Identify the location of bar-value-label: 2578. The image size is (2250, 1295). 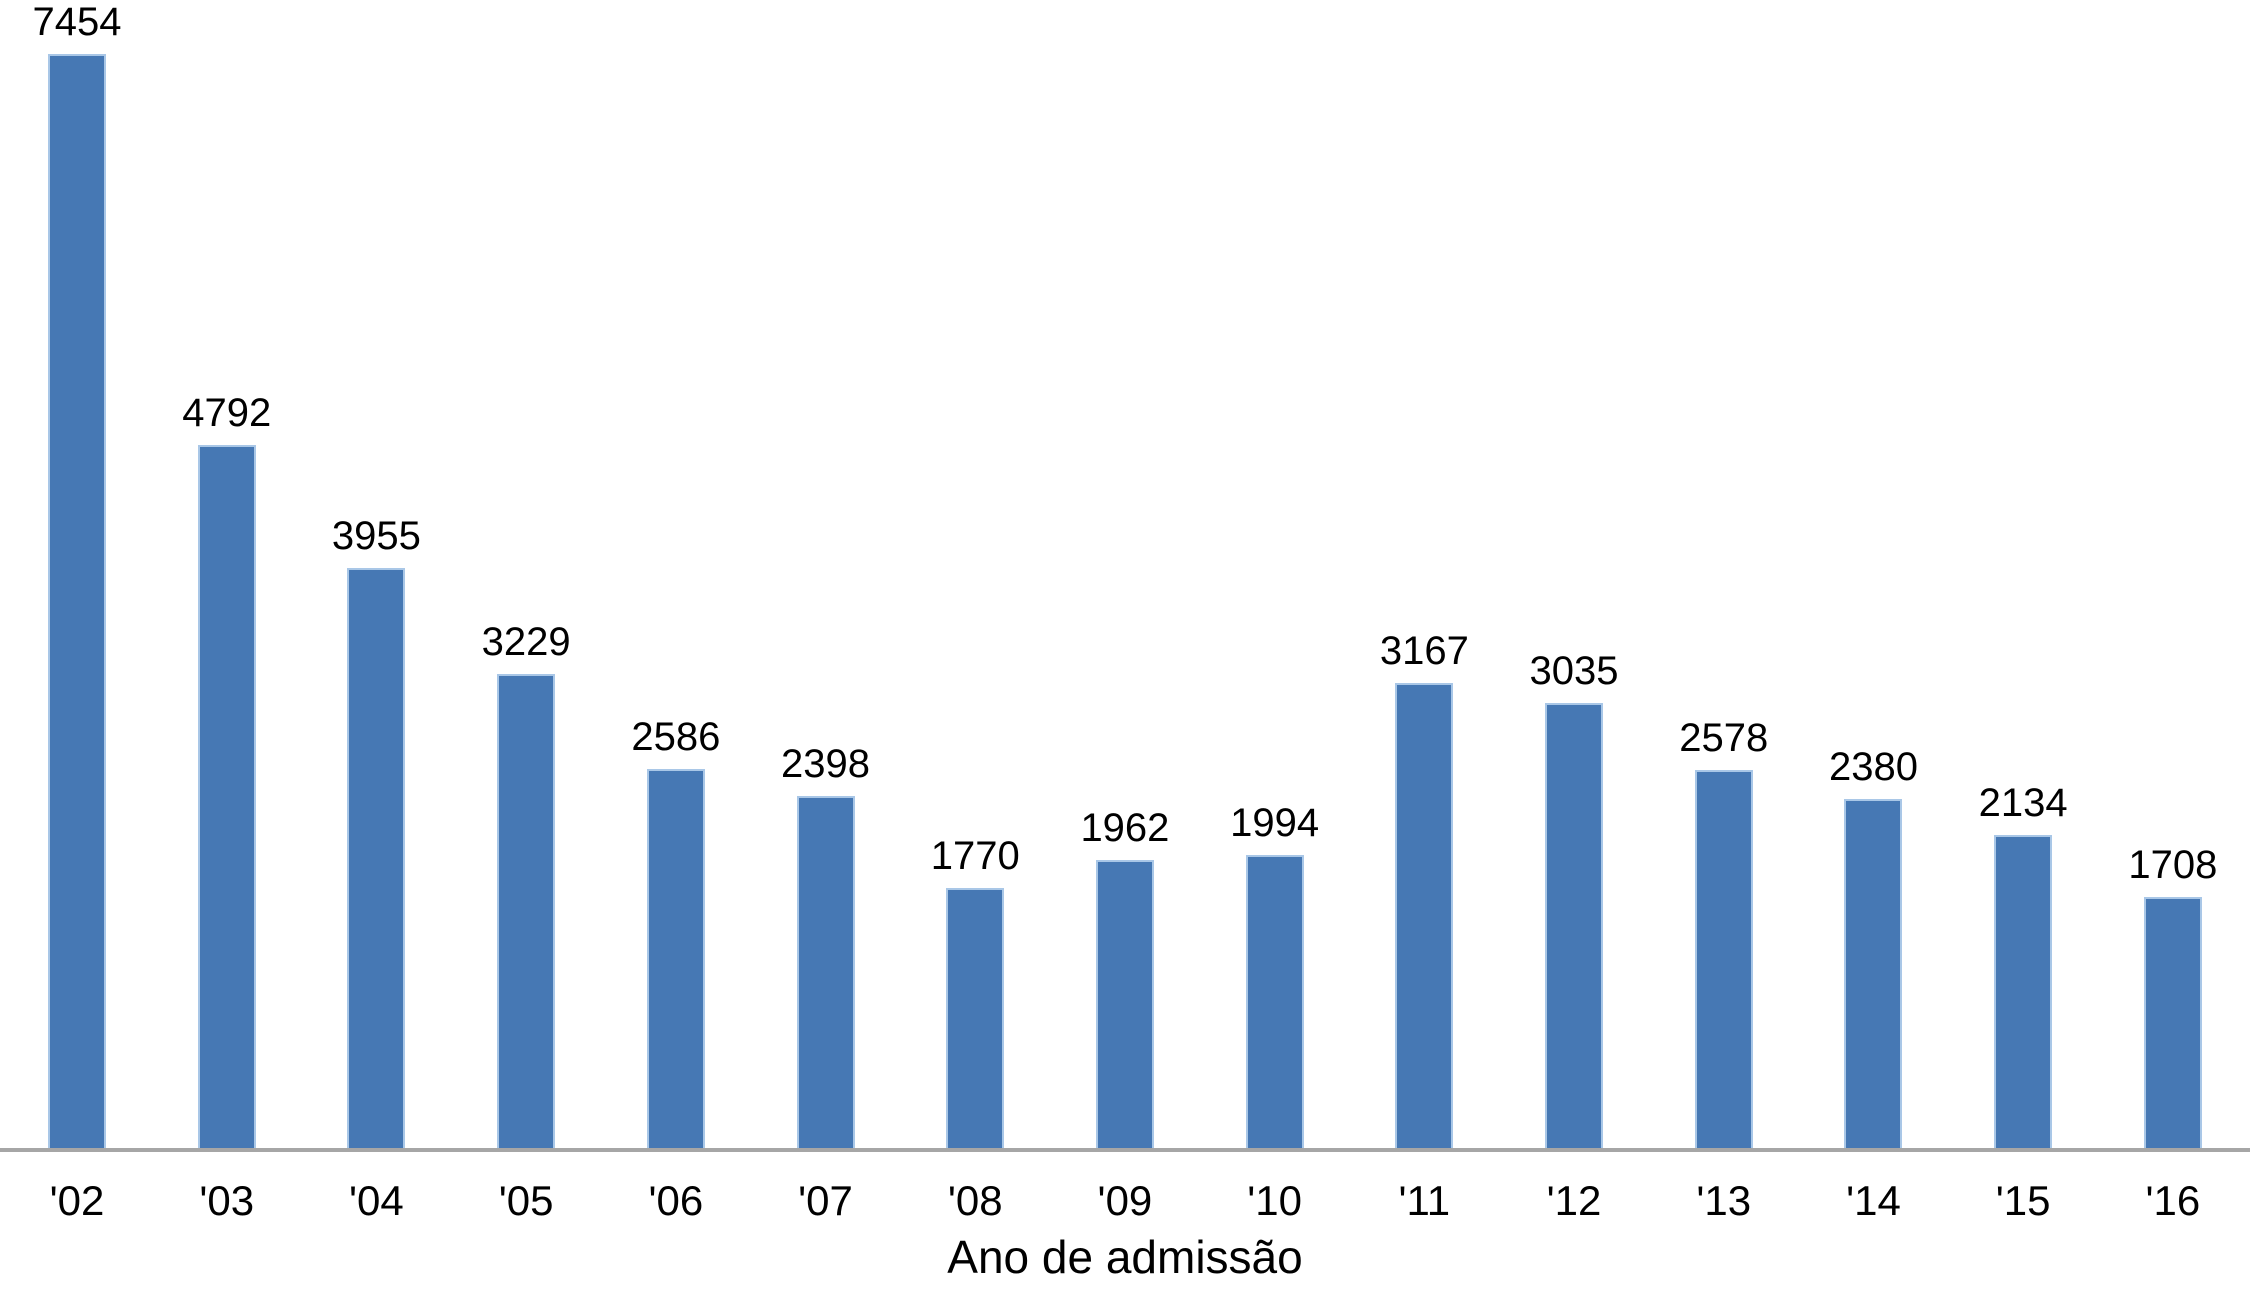
(1724, 737).